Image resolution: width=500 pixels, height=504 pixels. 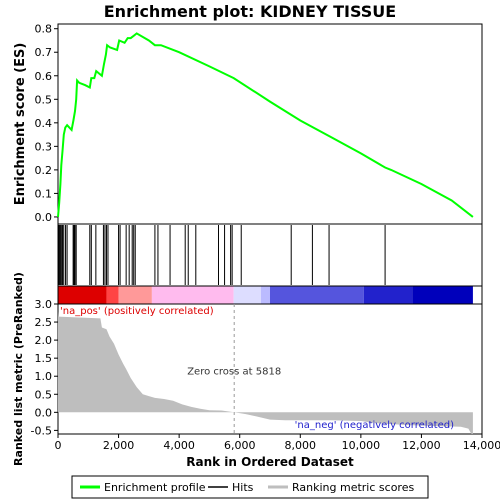 What do you see at coordinates (44, 412) in the screenshot?
I see `metric-y-tick-label: 0.0` at bounding box center [44, 412].